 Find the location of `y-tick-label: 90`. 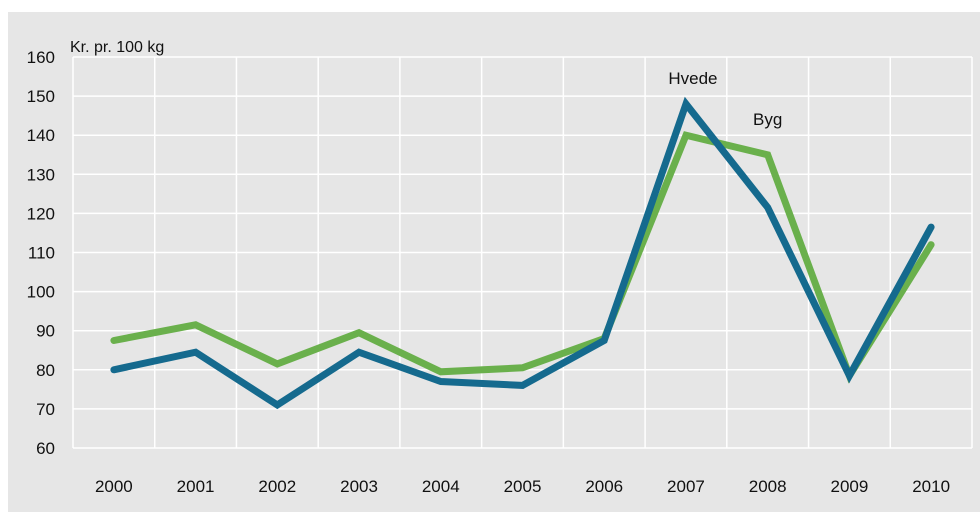

y-tick-label: 90 is located at coordinates (45, 331).